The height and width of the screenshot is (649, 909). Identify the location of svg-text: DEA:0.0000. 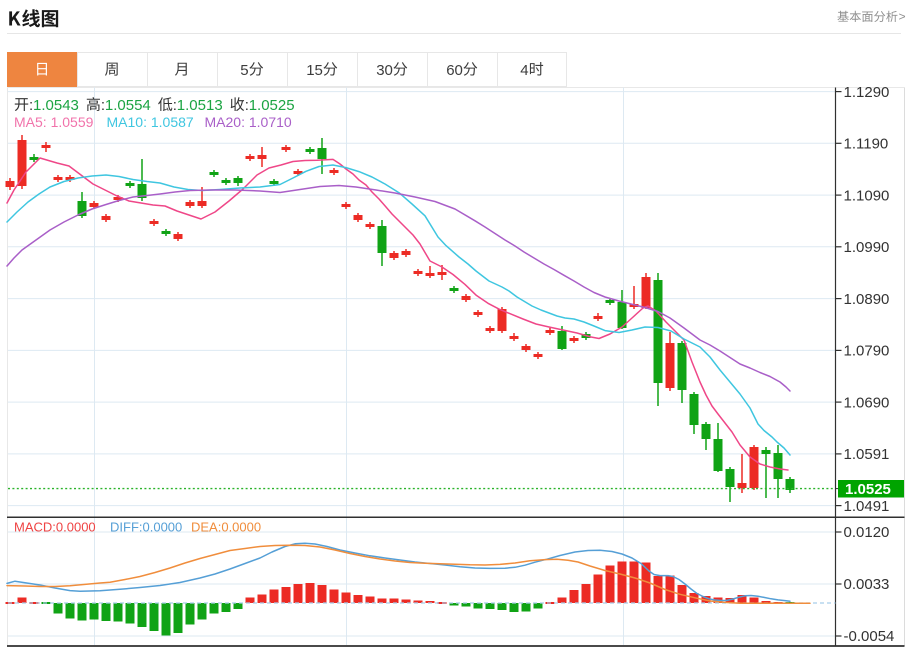
(226, 527).